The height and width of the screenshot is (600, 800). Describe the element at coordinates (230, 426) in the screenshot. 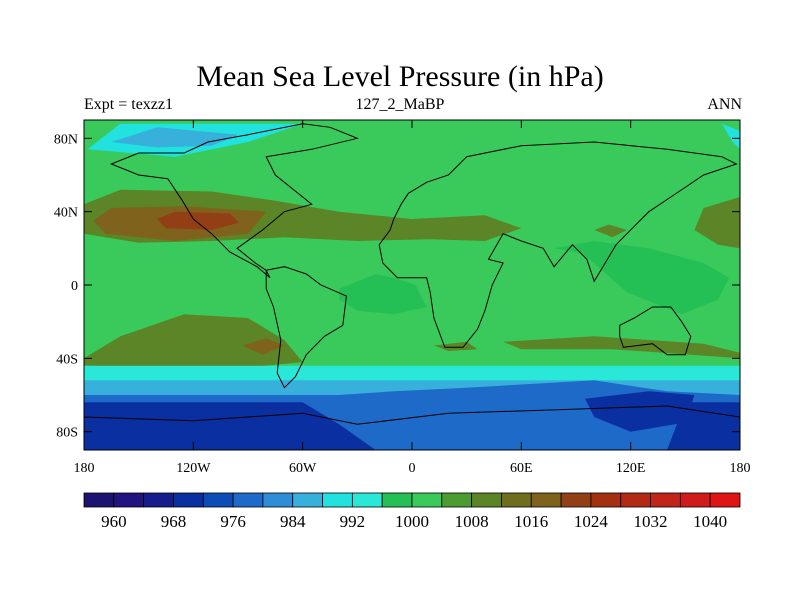

I see `field-southern-core-west` at that location.